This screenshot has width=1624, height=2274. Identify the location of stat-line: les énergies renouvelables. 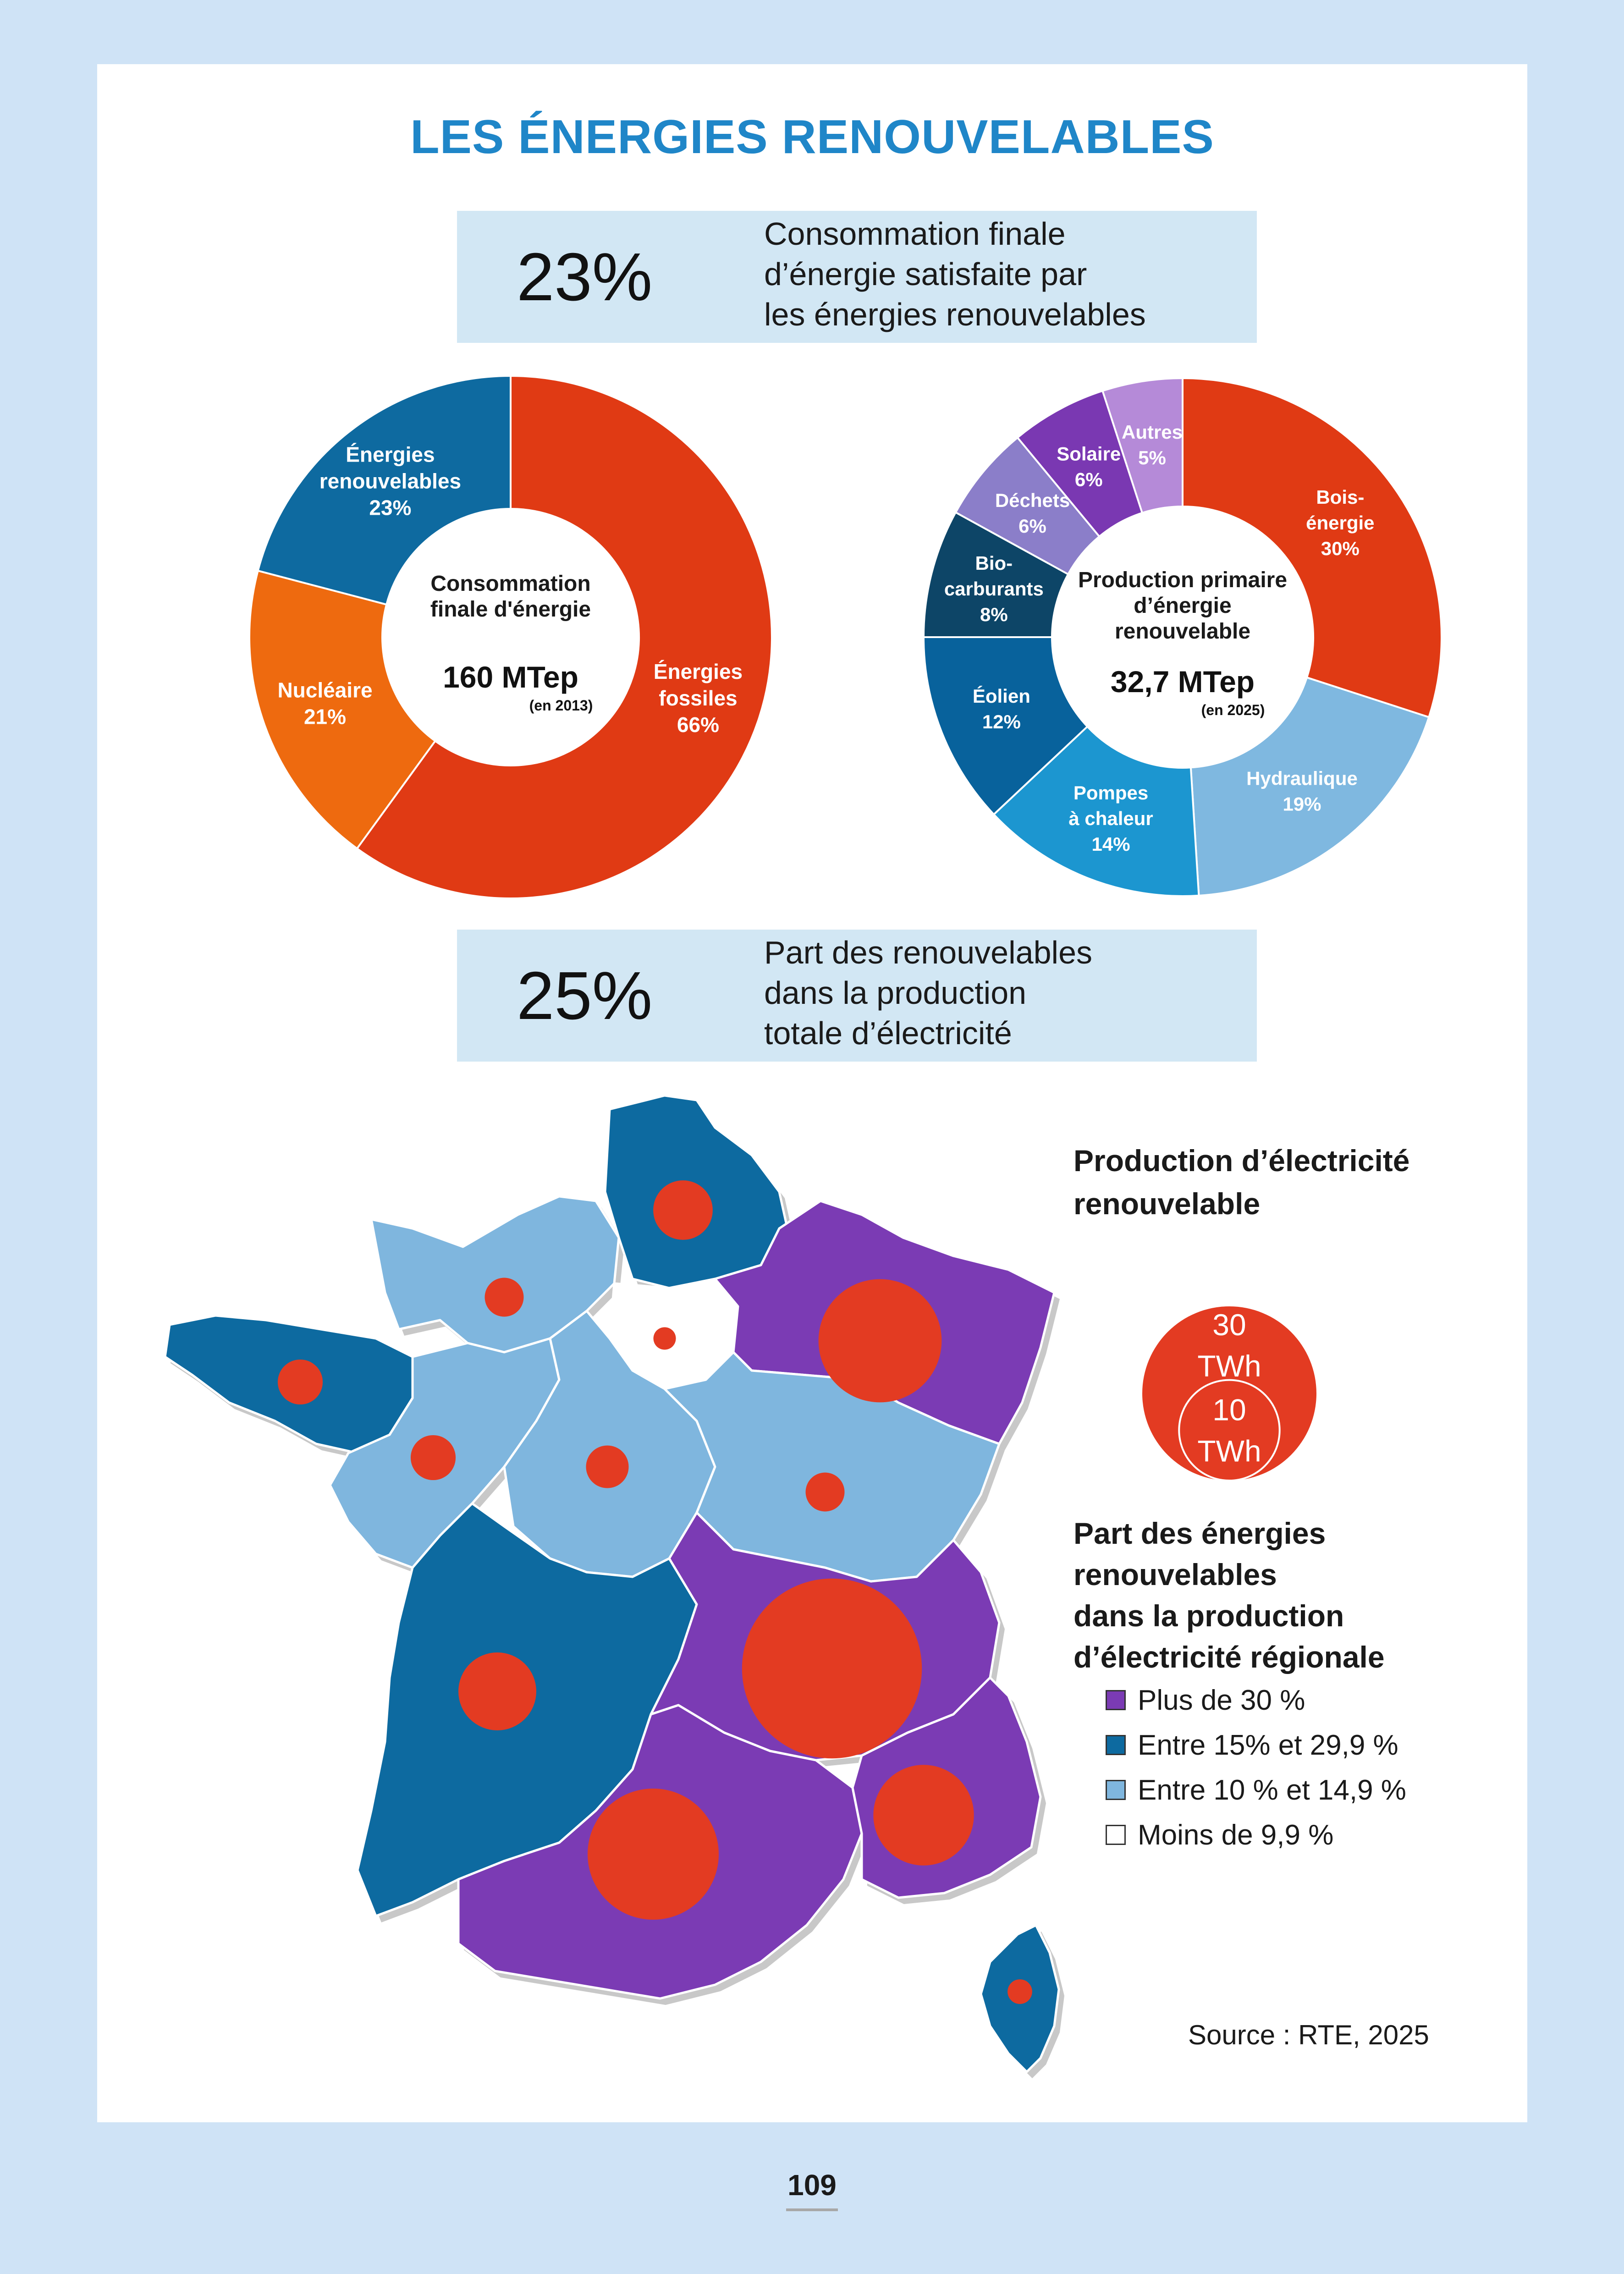
(955, 314).